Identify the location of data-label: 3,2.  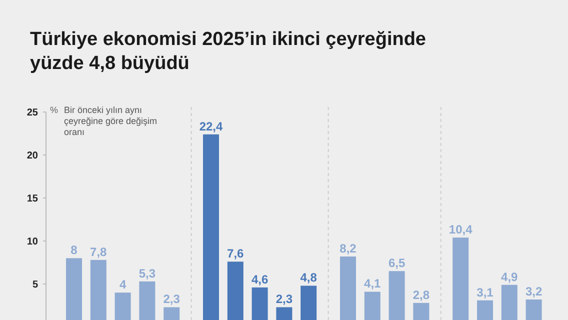
(533, 291).